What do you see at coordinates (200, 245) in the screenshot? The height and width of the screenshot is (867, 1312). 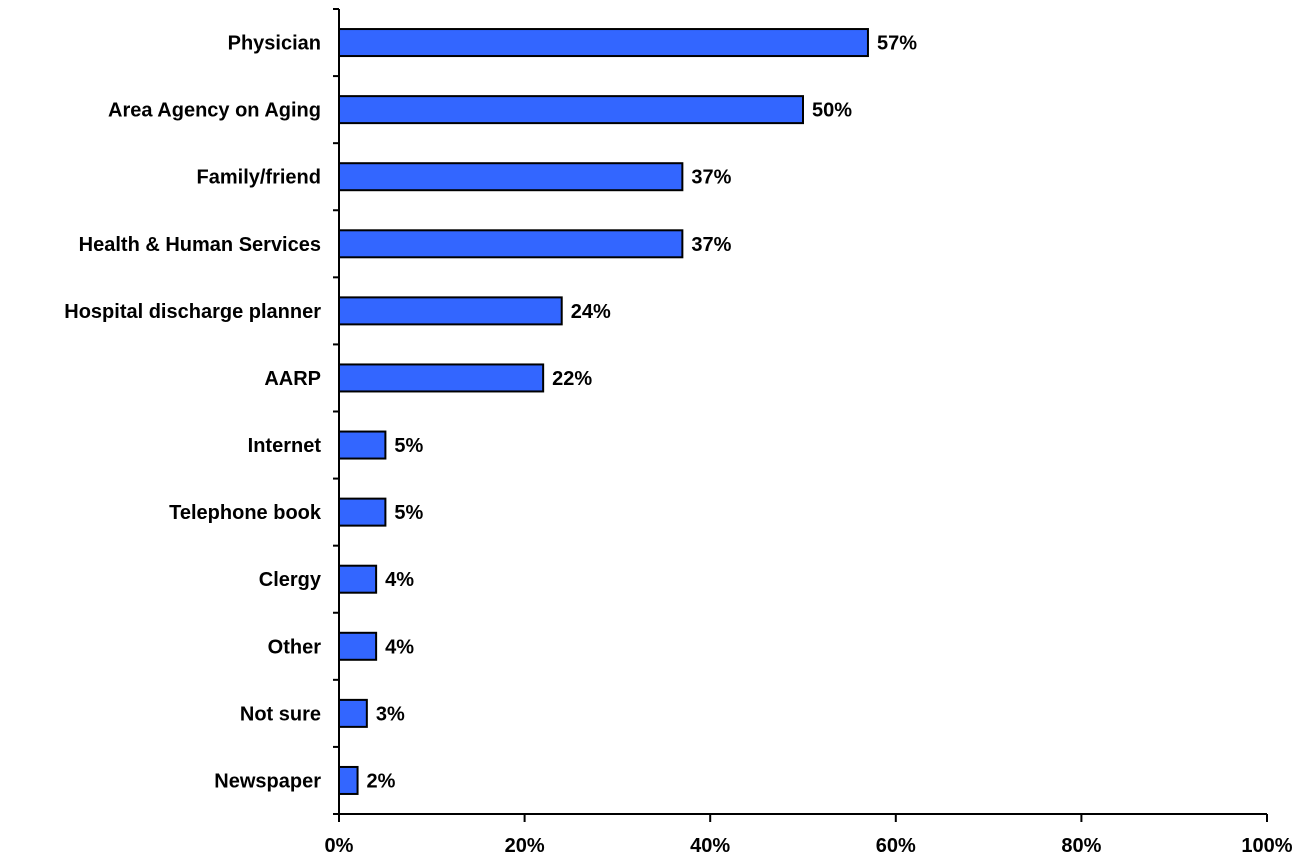 I see `category-label: Health & Human Services` at bounding box center [200, 245].